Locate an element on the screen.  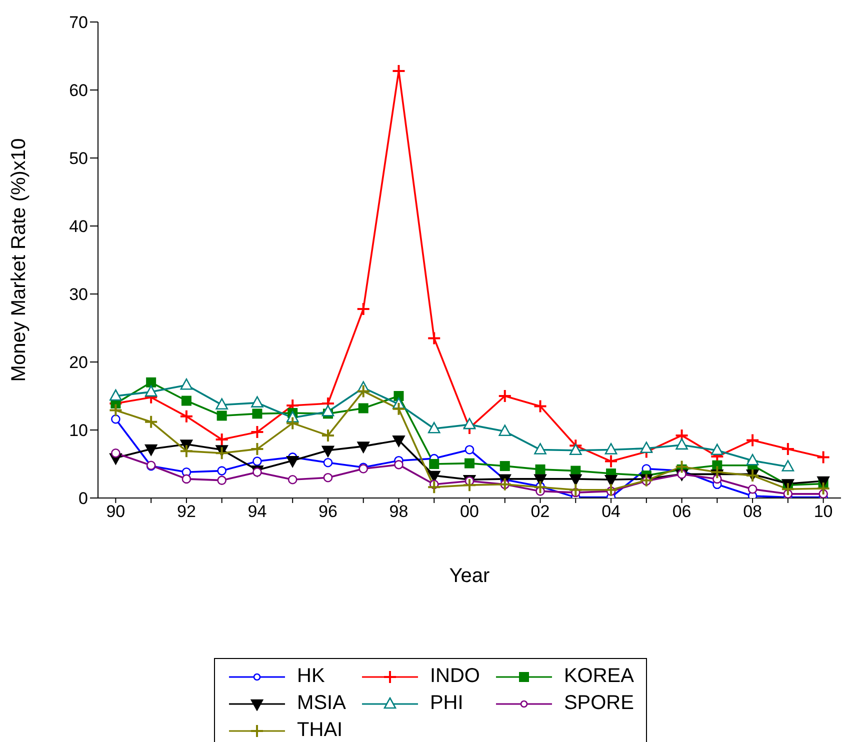
y-tick-label: 0 is located at coordinates (83, 498).